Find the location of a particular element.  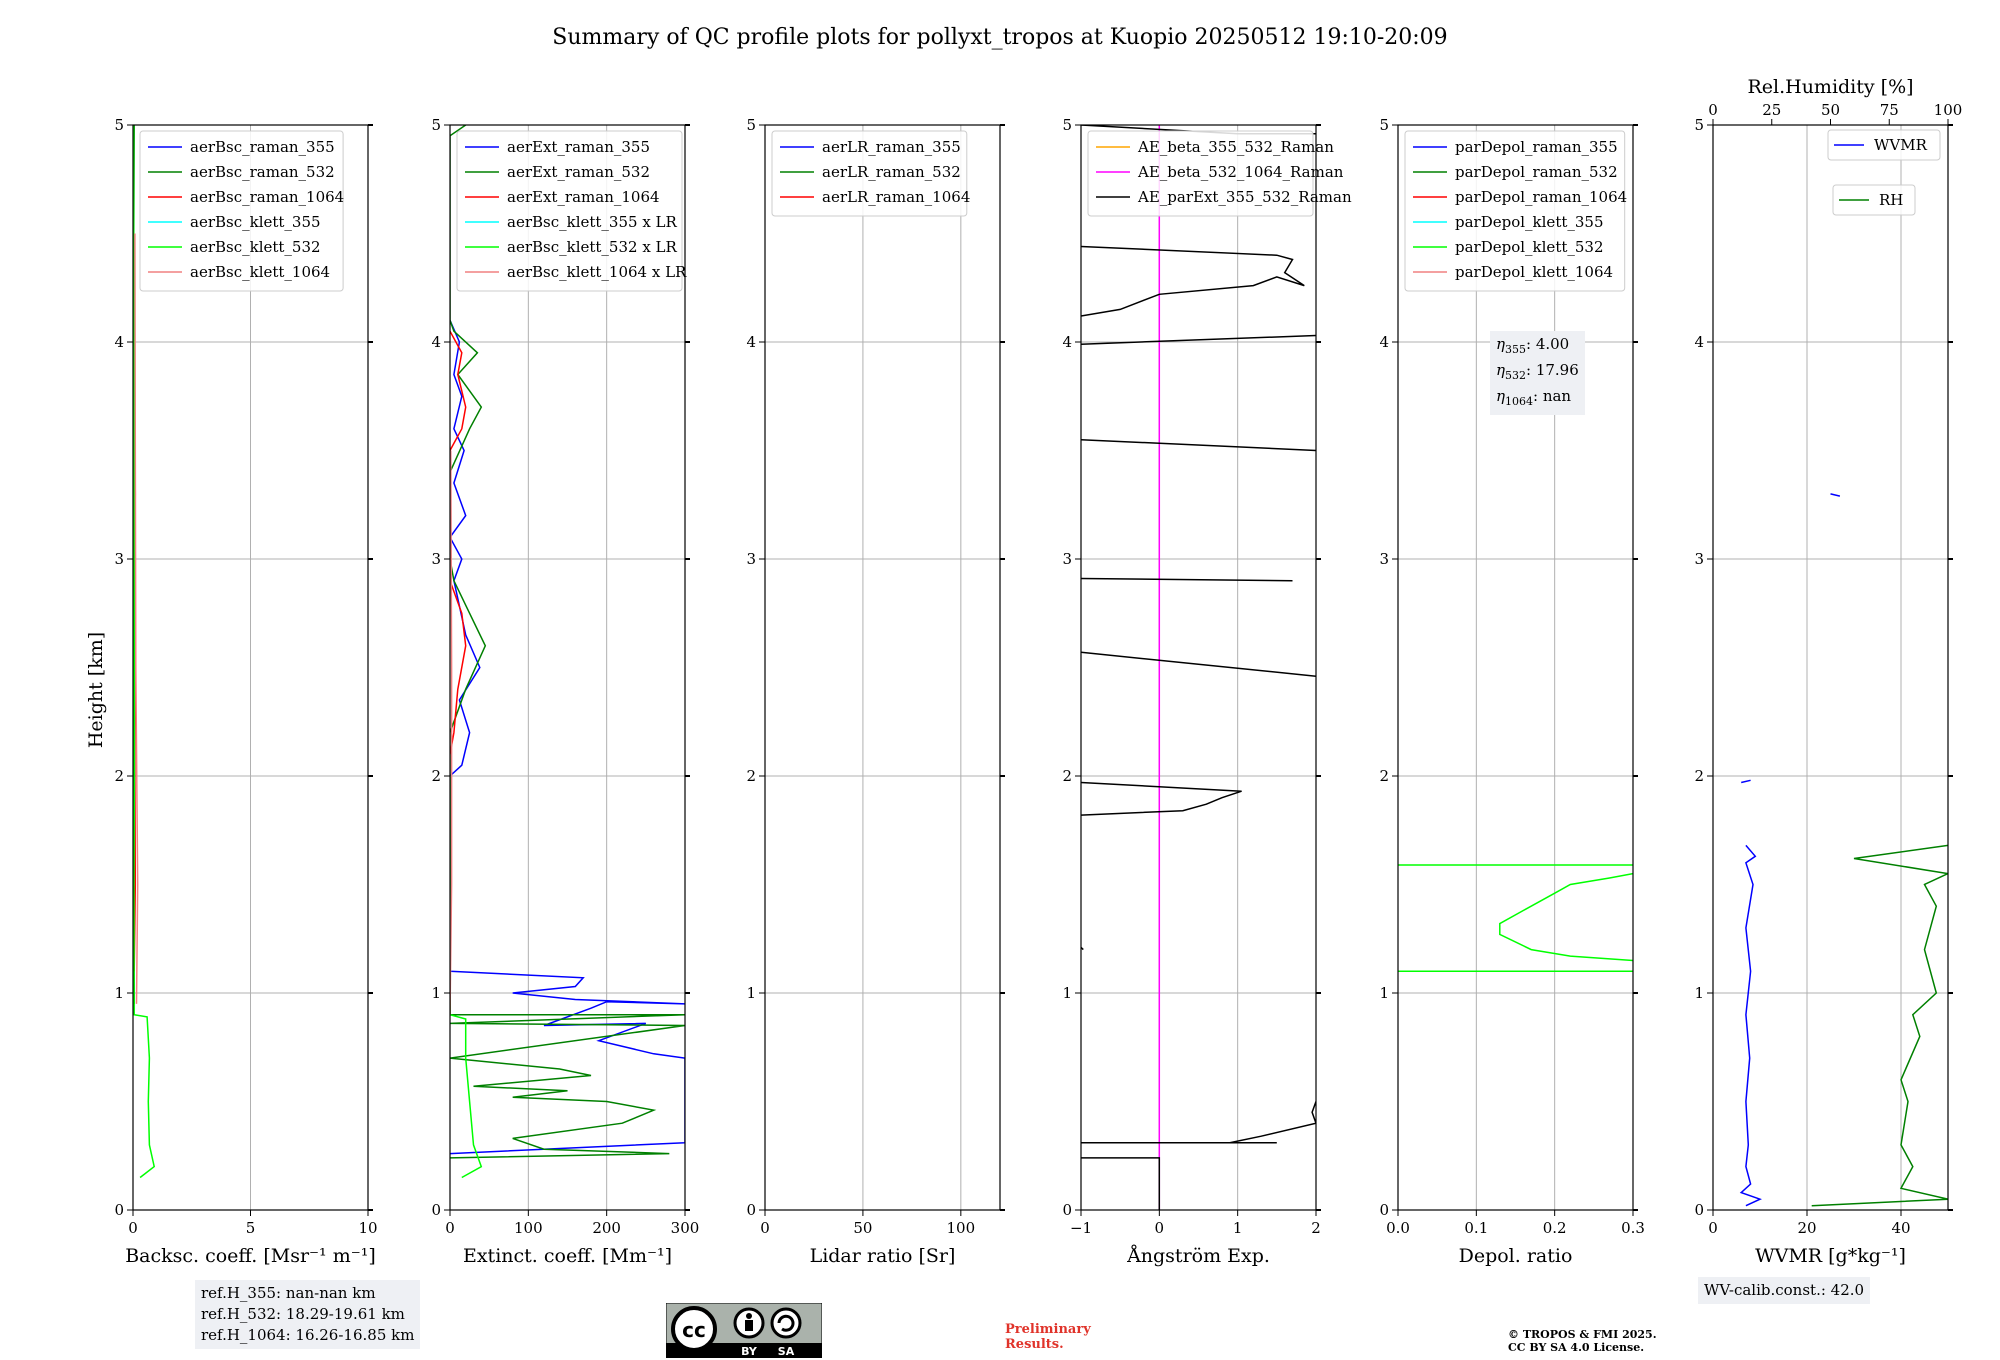

legend-label: AE_beta_532_1064_Raman is located at coordinates (1240, 172).